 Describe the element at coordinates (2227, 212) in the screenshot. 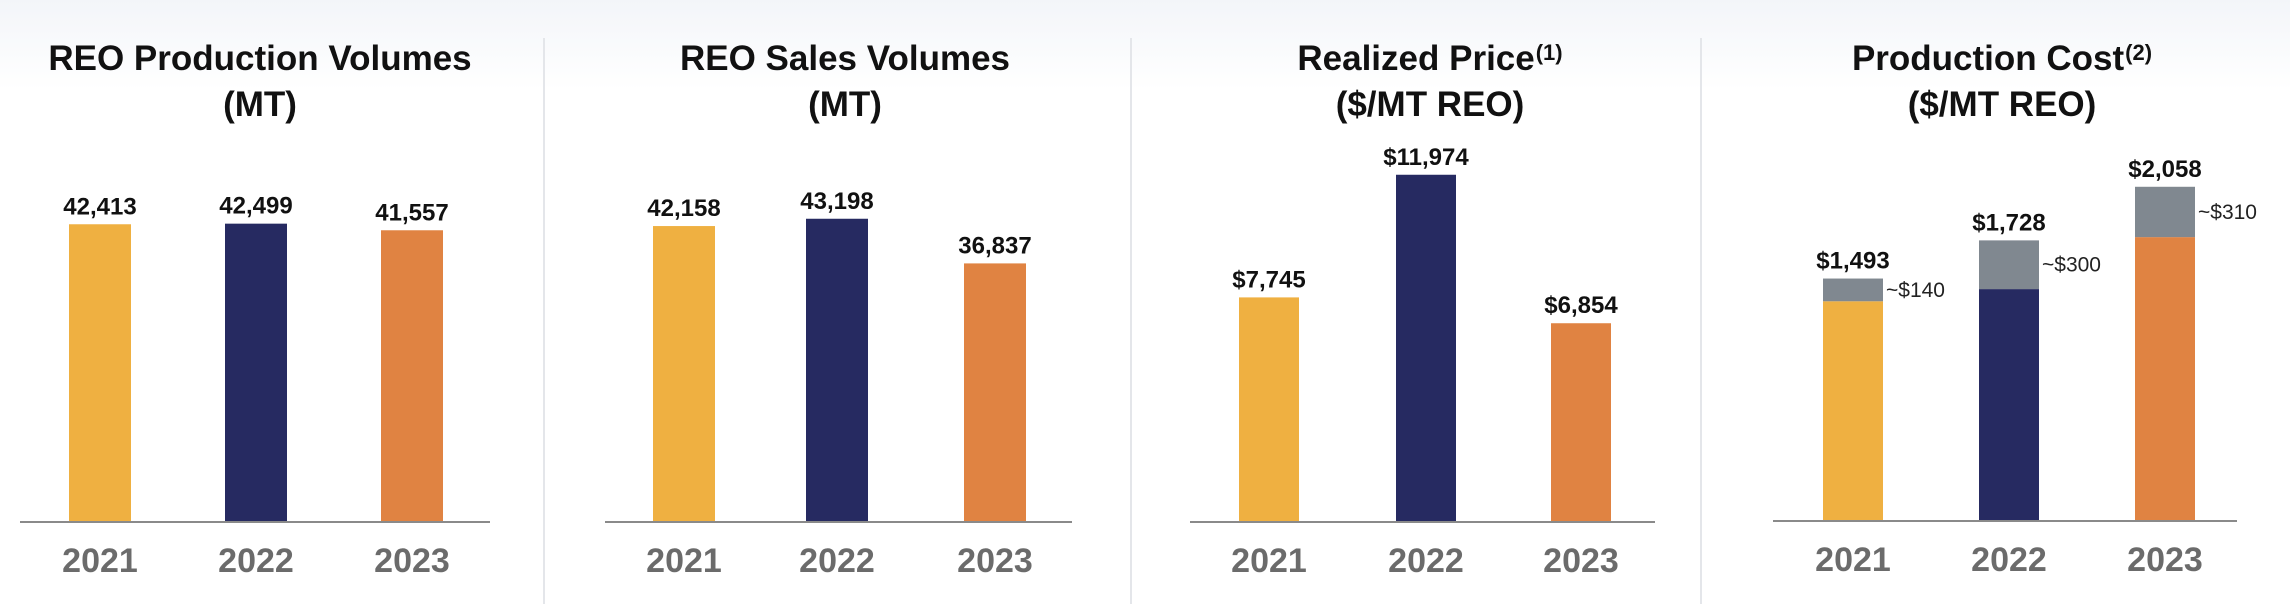

I see `segment-label: ~$310` at that location.